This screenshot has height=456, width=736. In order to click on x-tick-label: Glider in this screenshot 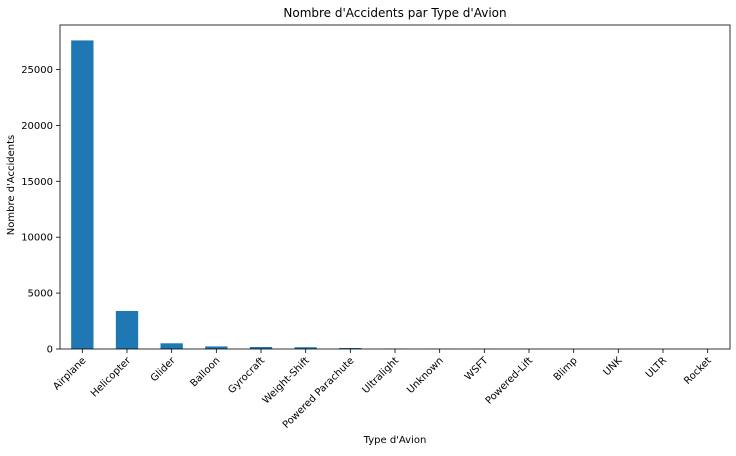, I will do `click(164, 370)`.